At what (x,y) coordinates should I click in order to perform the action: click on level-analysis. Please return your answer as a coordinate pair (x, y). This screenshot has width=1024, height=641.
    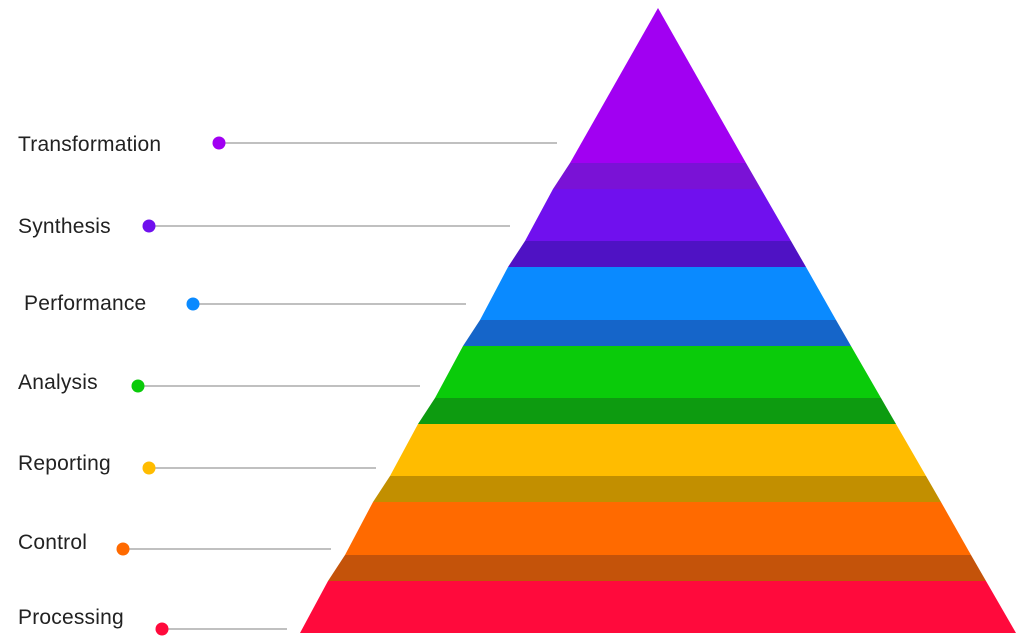
    Looking at the image, I should click on (658, 372).